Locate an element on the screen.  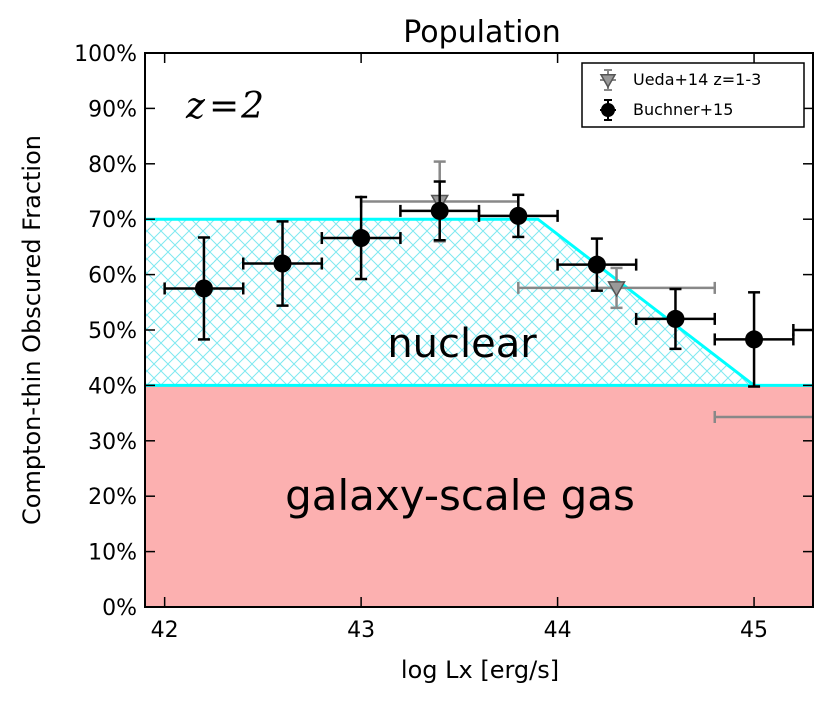
x-axis-label: log Lx [erg/s] is located at coordinates (480, 670).